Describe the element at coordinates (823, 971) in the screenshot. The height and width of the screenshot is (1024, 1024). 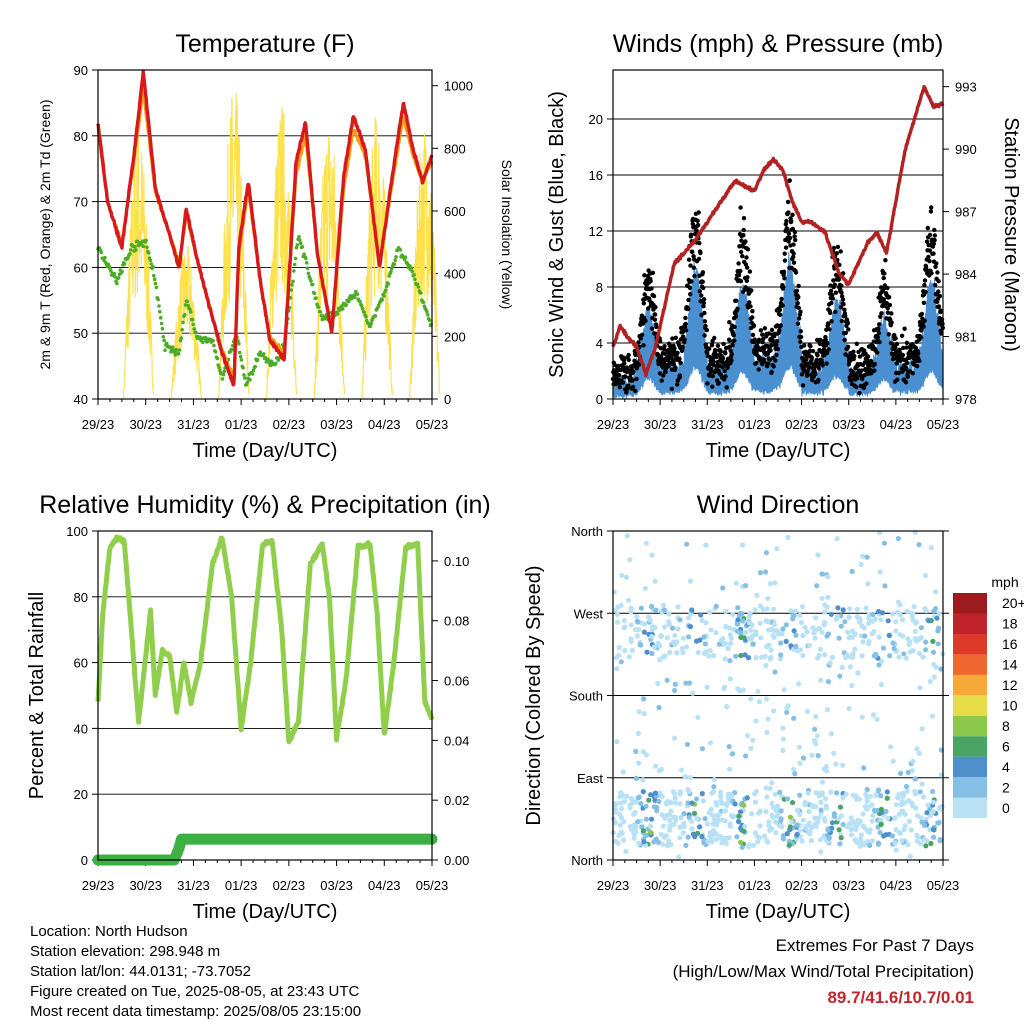
I see `extremes-subtitle: (High/Low/Max Wind/Total Precipitation)` at that location.